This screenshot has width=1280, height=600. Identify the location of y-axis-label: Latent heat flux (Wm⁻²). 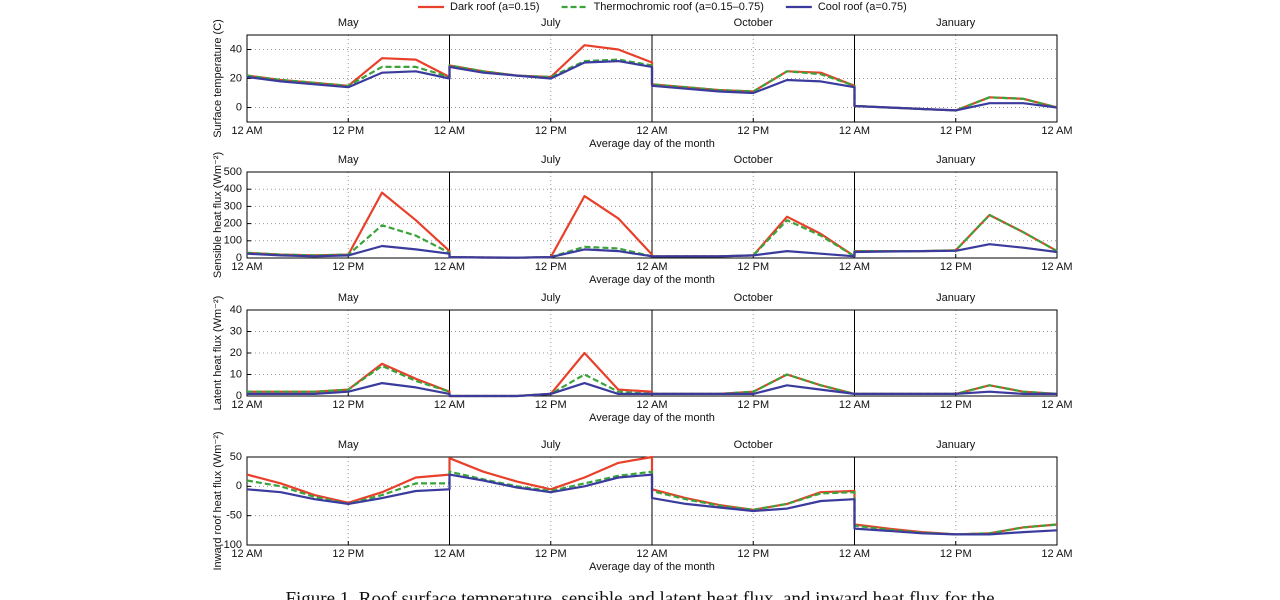
(218, 353).